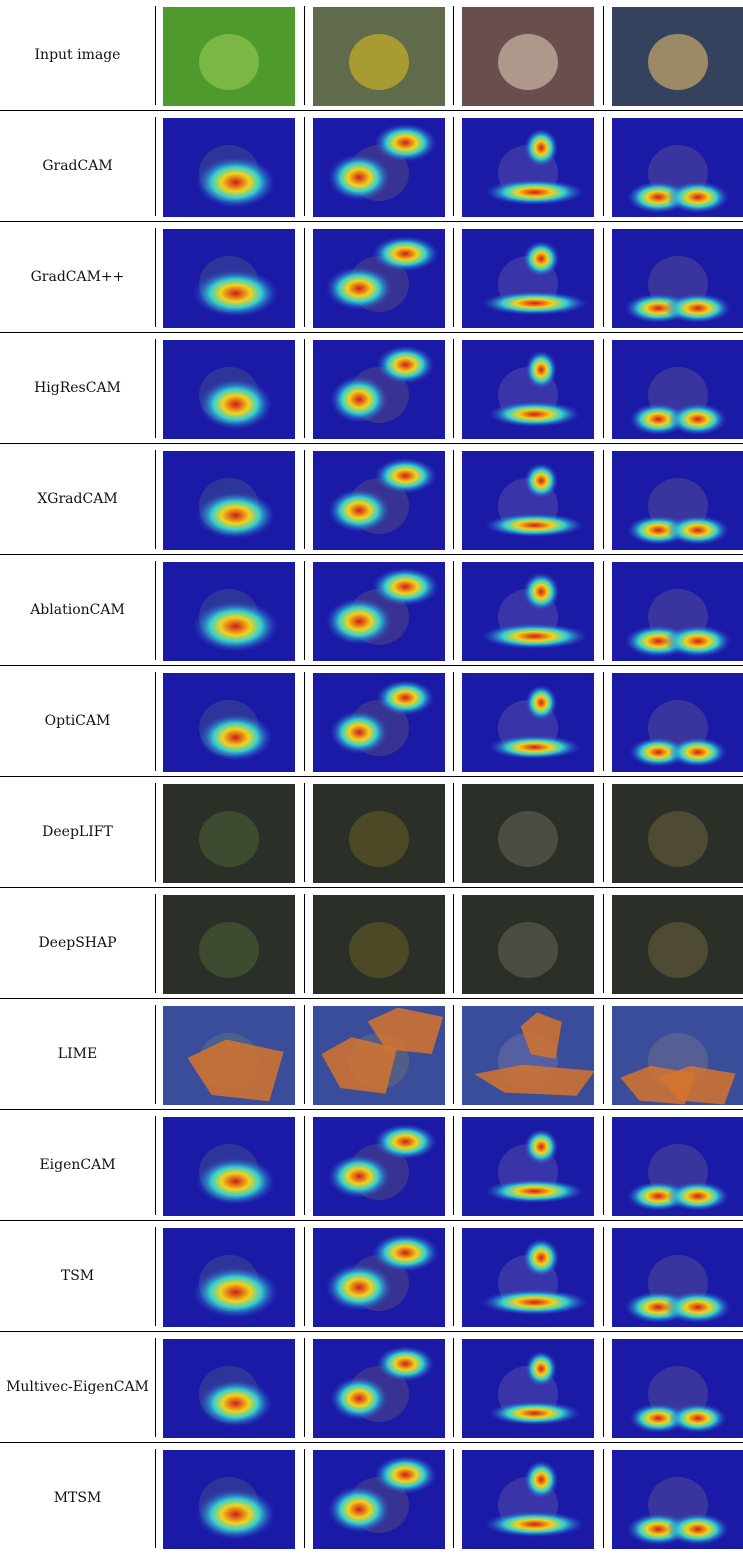 The image size is (743, 1554). I want to click on method-label: AblationCAM, so click(77, 609).